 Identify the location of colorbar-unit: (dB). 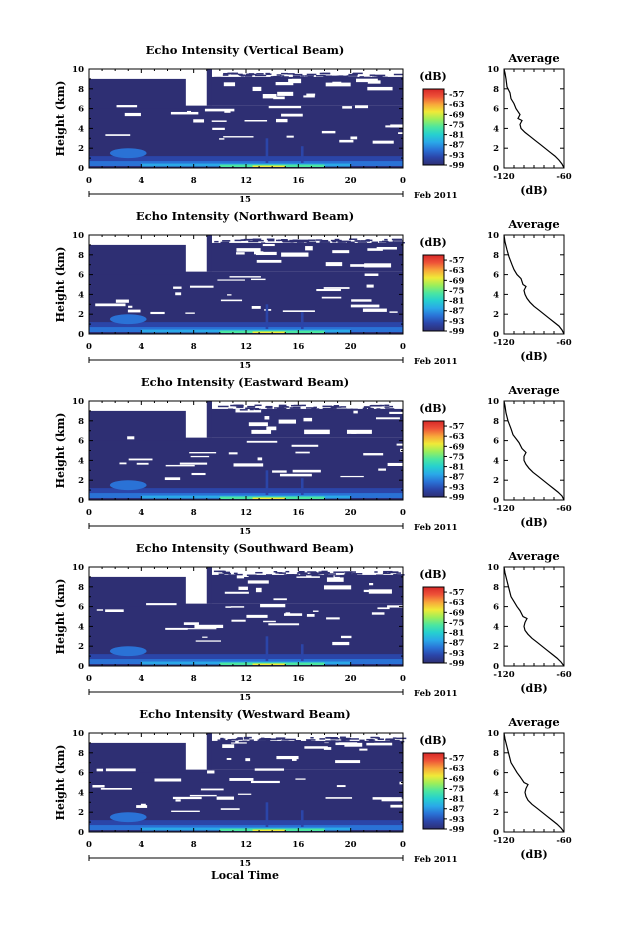
(432, 242).